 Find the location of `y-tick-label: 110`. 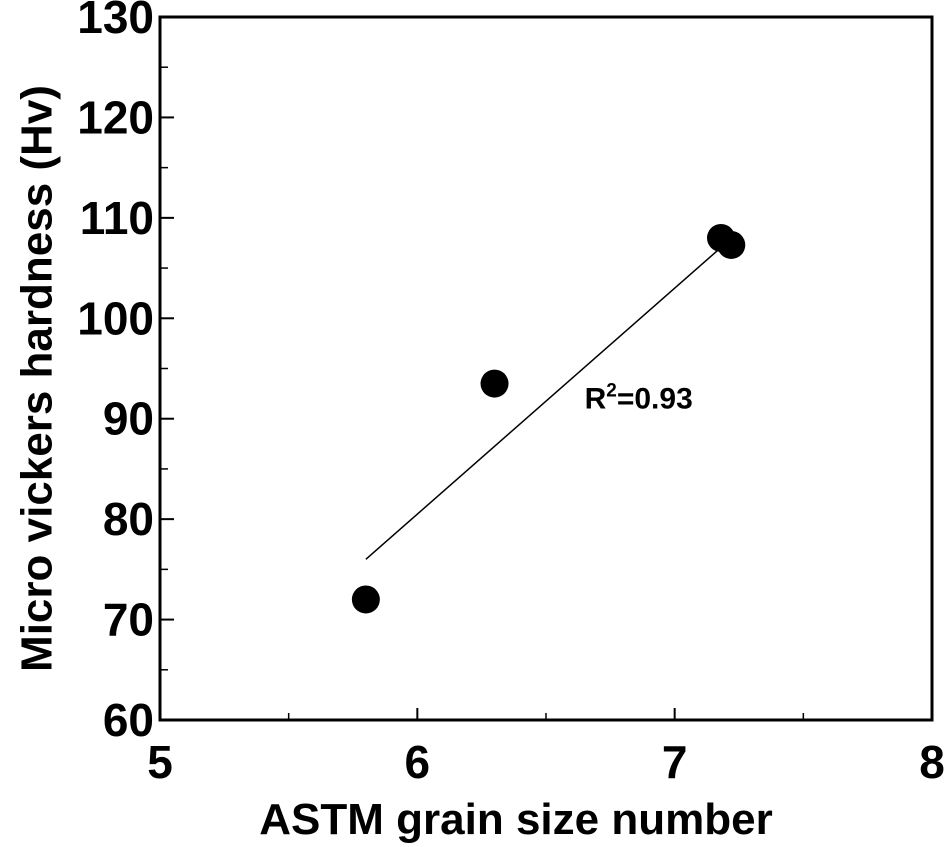

y-tick-label: 110 is located at coordinates (117, 218).